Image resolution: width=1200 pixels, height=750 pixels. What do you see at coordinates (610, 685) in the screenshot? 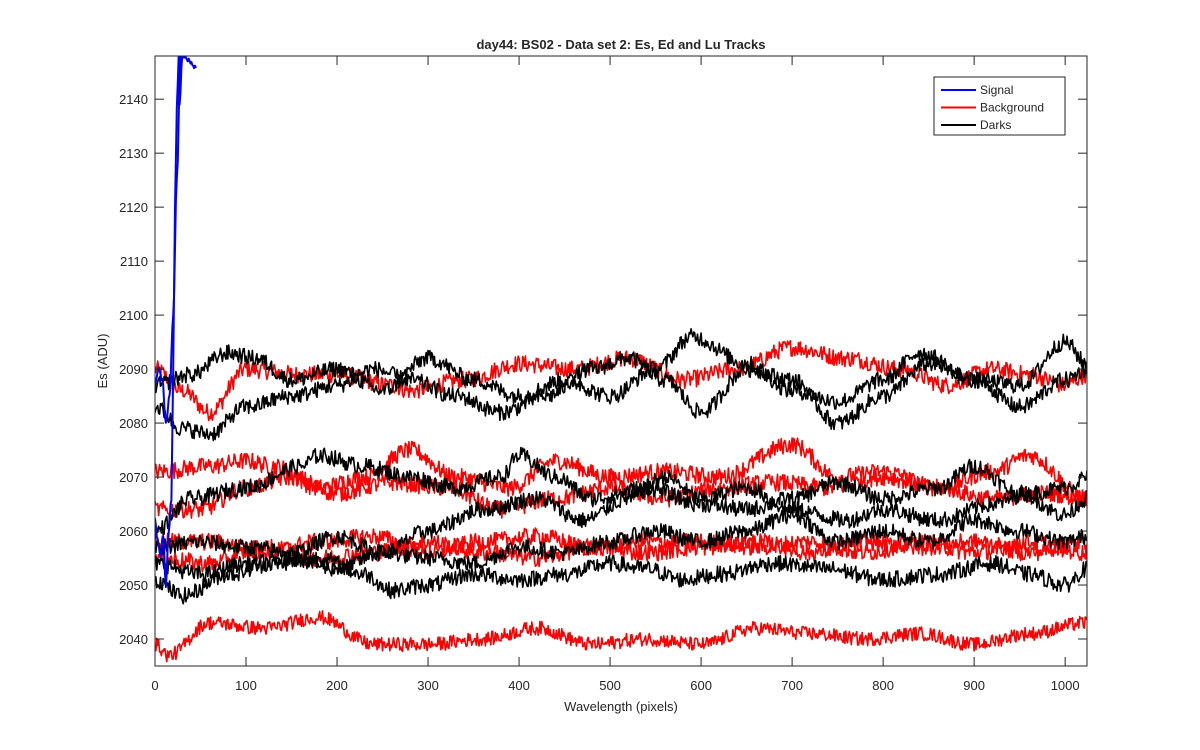
I see `x-tick-label: 500` at bounding box center [610, 685].